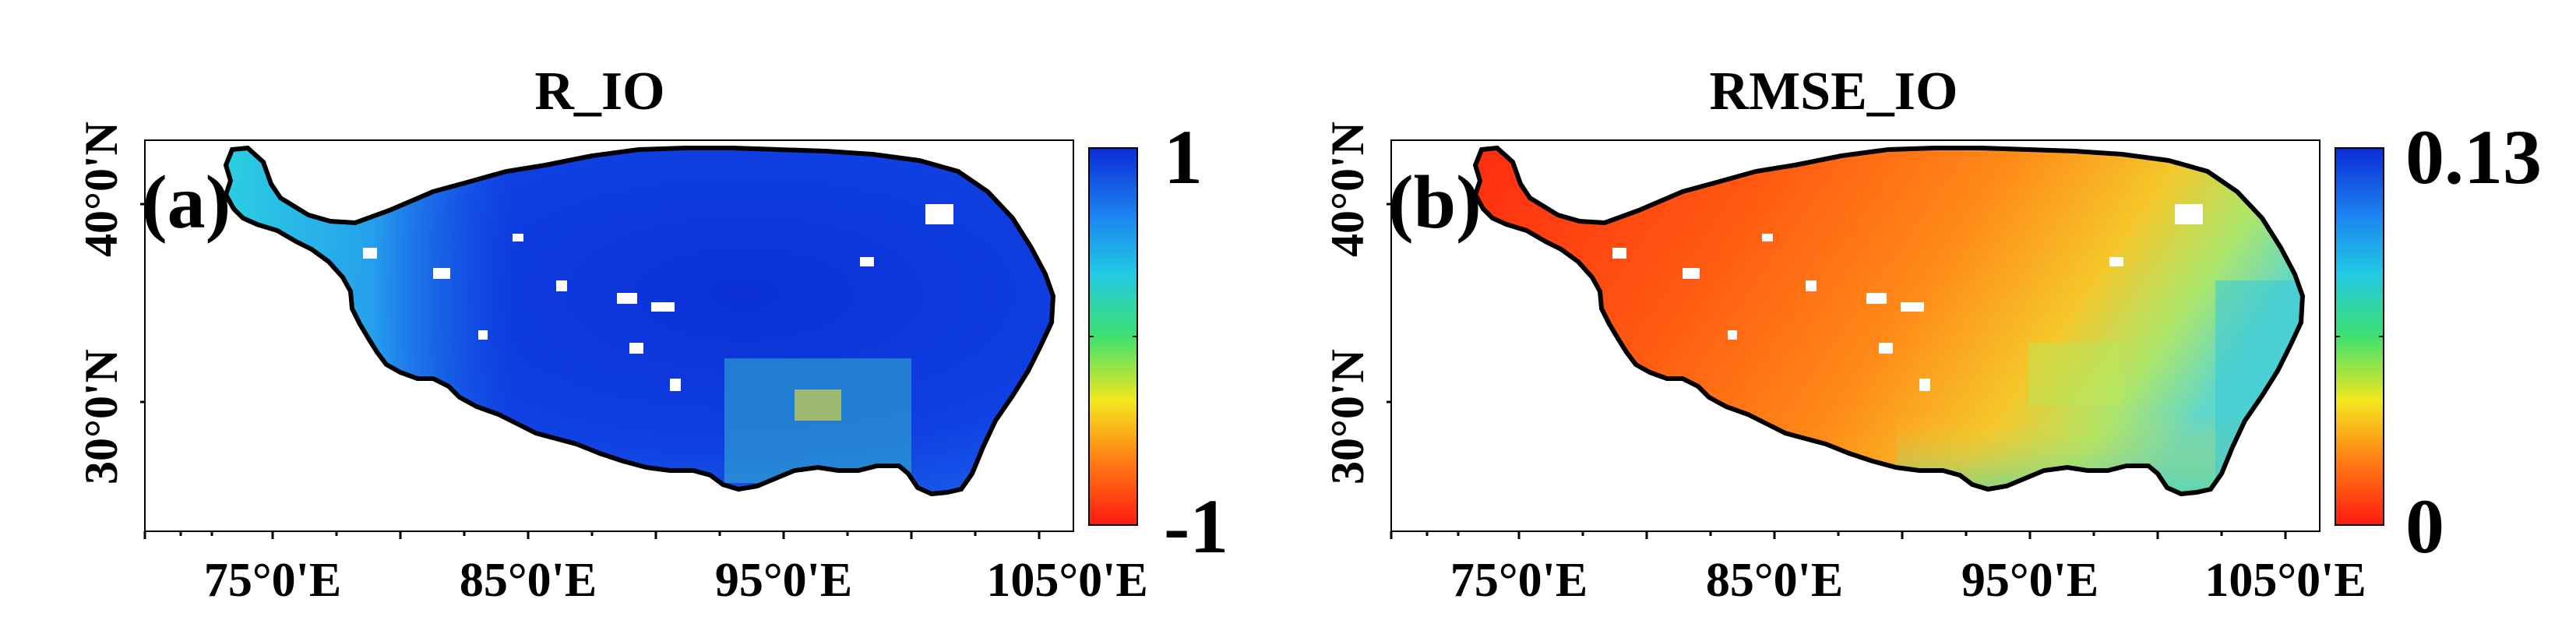 This screenshot has height=638, width=2576. What do you see at coordinates (187, 202) in the screenshot?
I see `panel-label: (a)` at bounding box center [187, 202].